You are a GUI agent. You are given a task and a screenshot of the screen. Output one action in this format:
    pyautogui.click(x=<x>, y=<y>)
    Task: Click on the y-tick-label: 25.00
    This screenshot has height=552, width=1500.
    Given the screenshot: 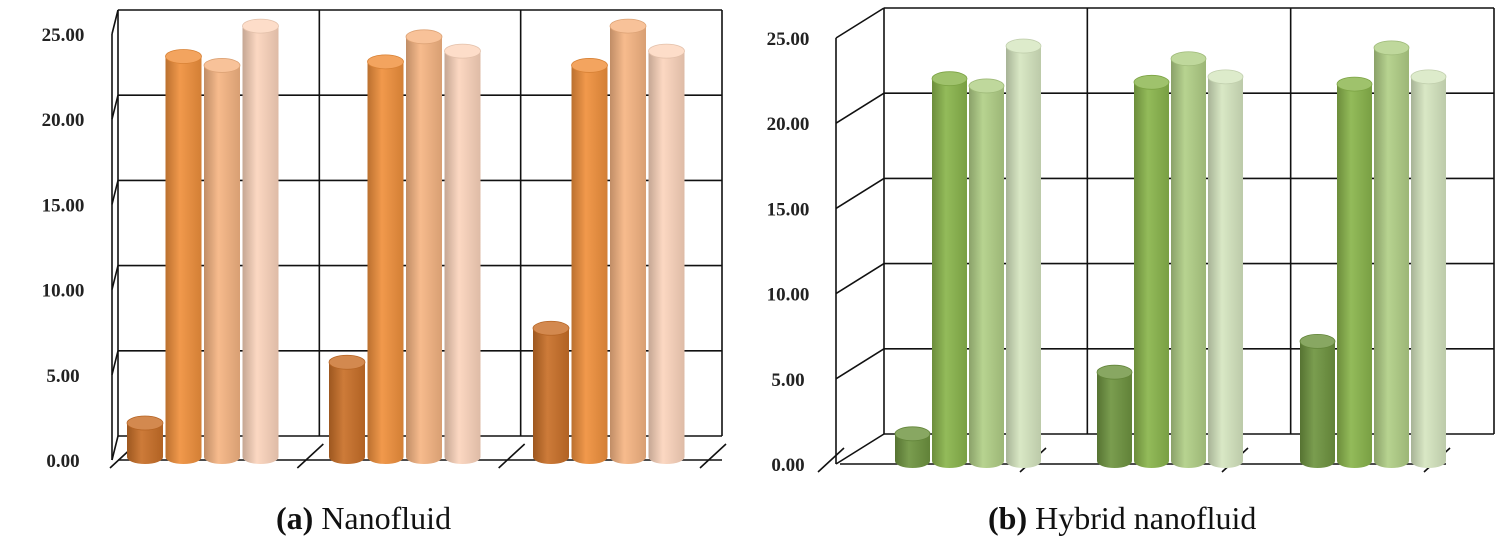 What is the action you would take?
    pyautogui.click(x=788, y=39)
    